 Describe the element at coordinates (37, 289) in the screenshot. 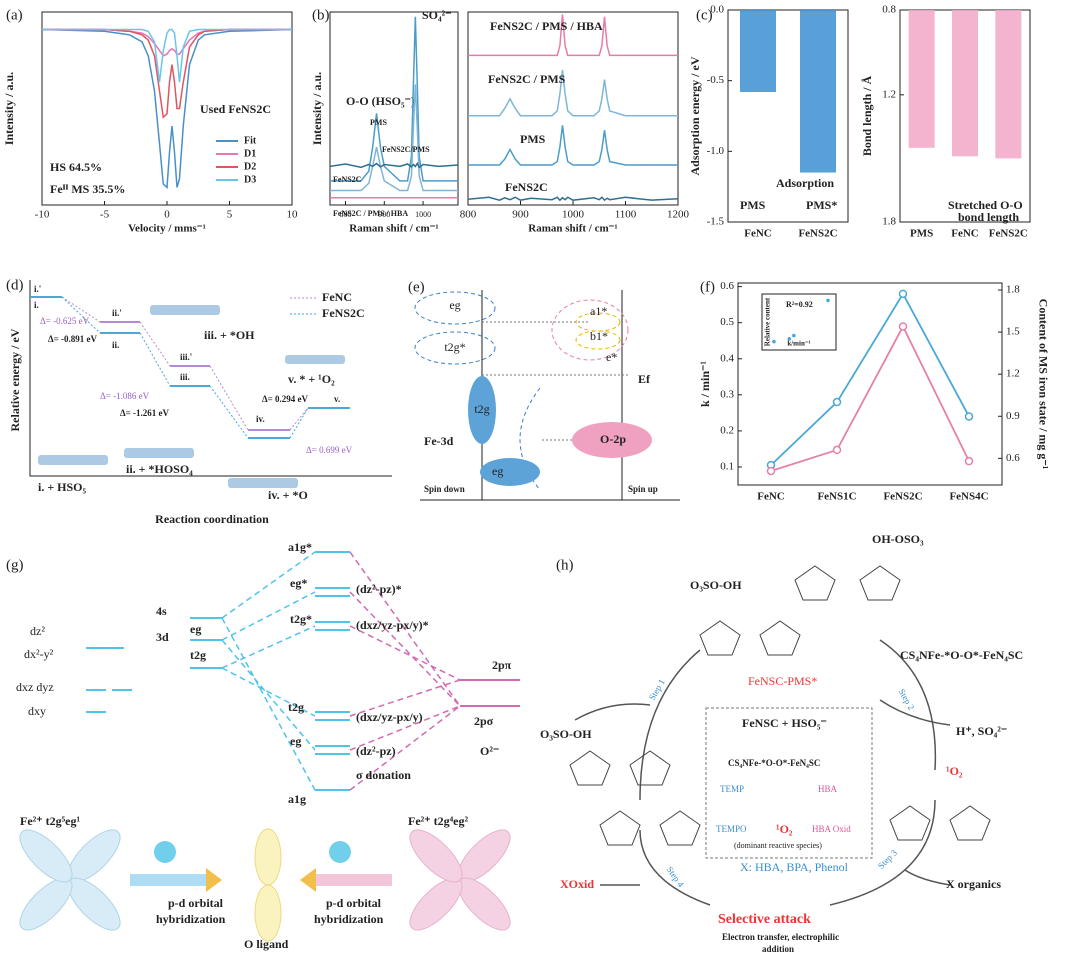

I see `state-label: i.'` at that location.